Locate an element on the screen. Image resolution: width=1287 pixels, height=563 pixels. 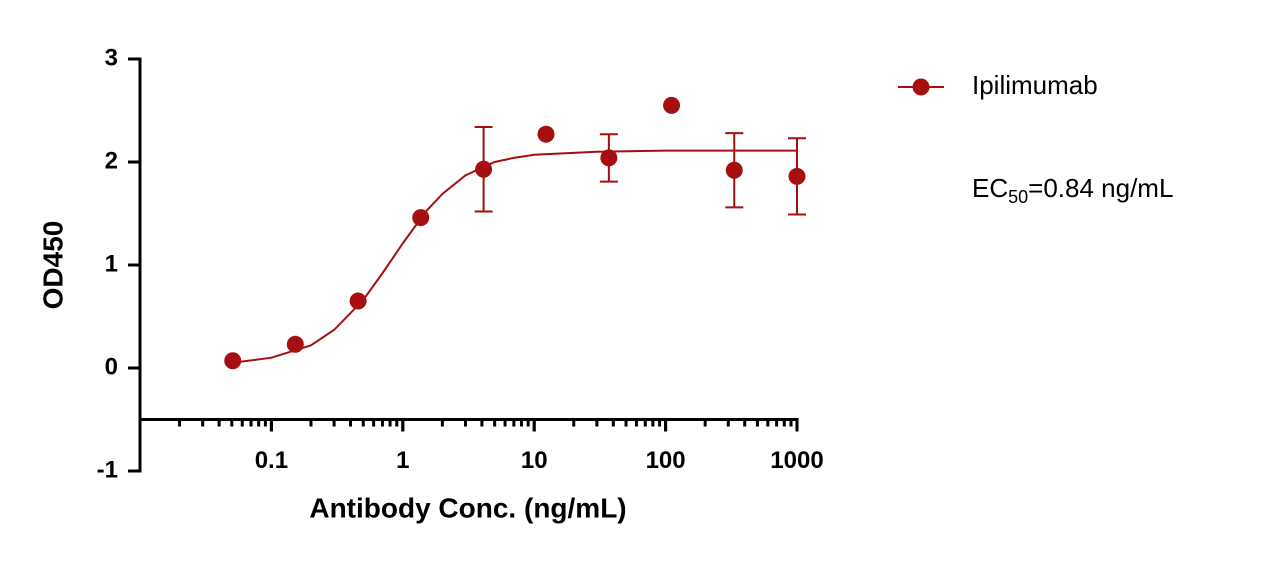
annotation: EC50=0.84 ng/mL is located at coordinates (1072, 190).